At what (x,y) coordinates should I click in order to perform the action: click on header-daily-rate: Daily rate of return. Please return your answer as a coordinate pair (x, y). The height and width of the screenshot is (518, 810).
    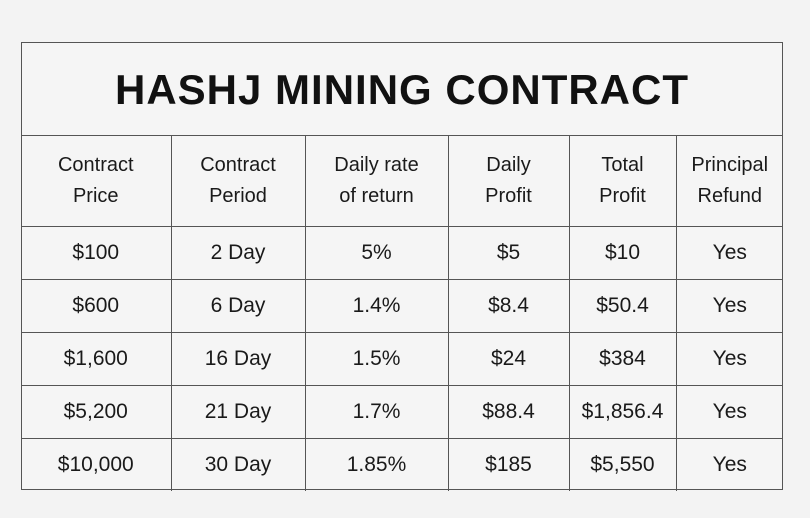
    Looking at the image, I should click on (376, 181).